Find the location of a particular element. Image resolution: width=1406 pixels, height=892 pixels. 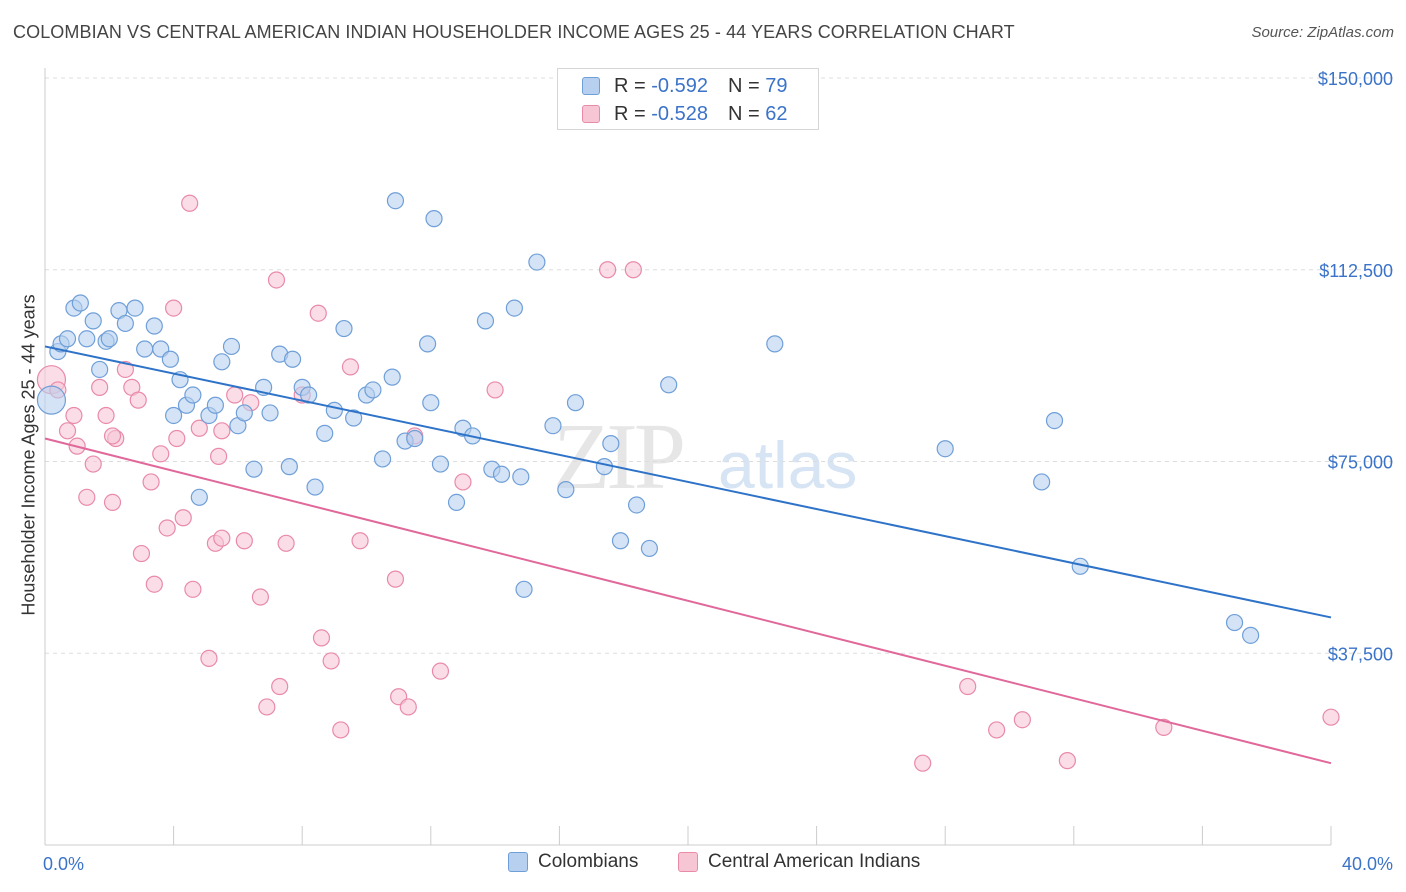

legend-item-colombians: Colombians is located at coordinates (573, 862).